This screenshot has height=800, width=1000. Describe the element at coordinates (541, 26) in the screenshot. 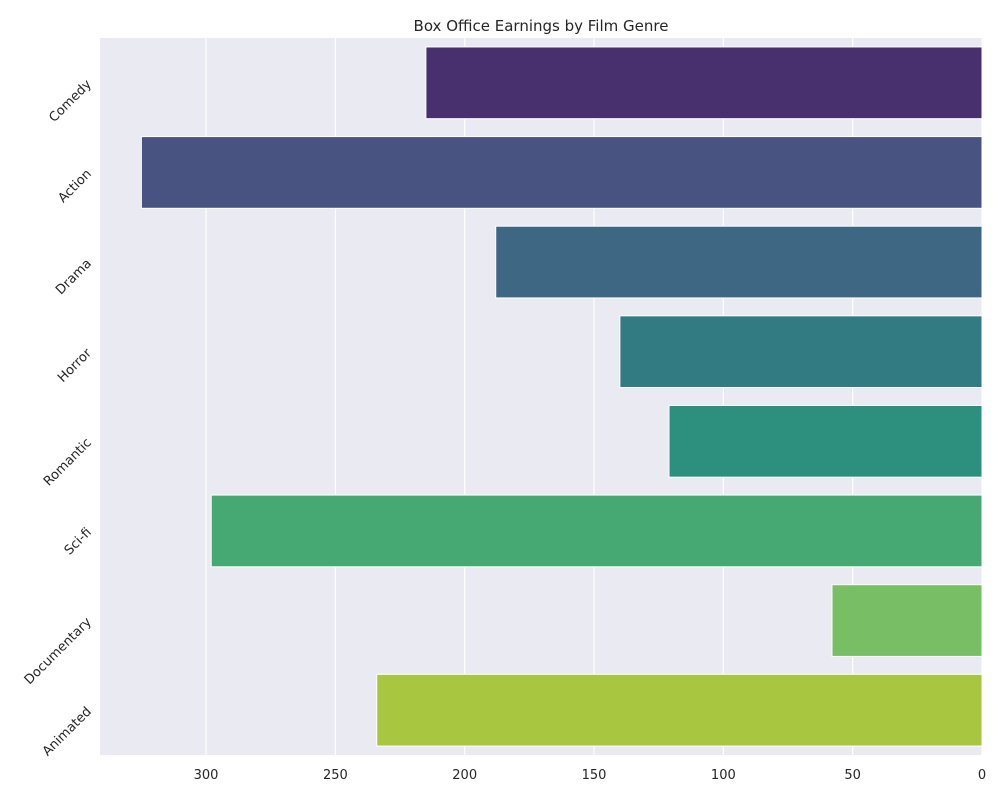

I see `chart-title: Box Office Earnings by Film Genre` at that location.